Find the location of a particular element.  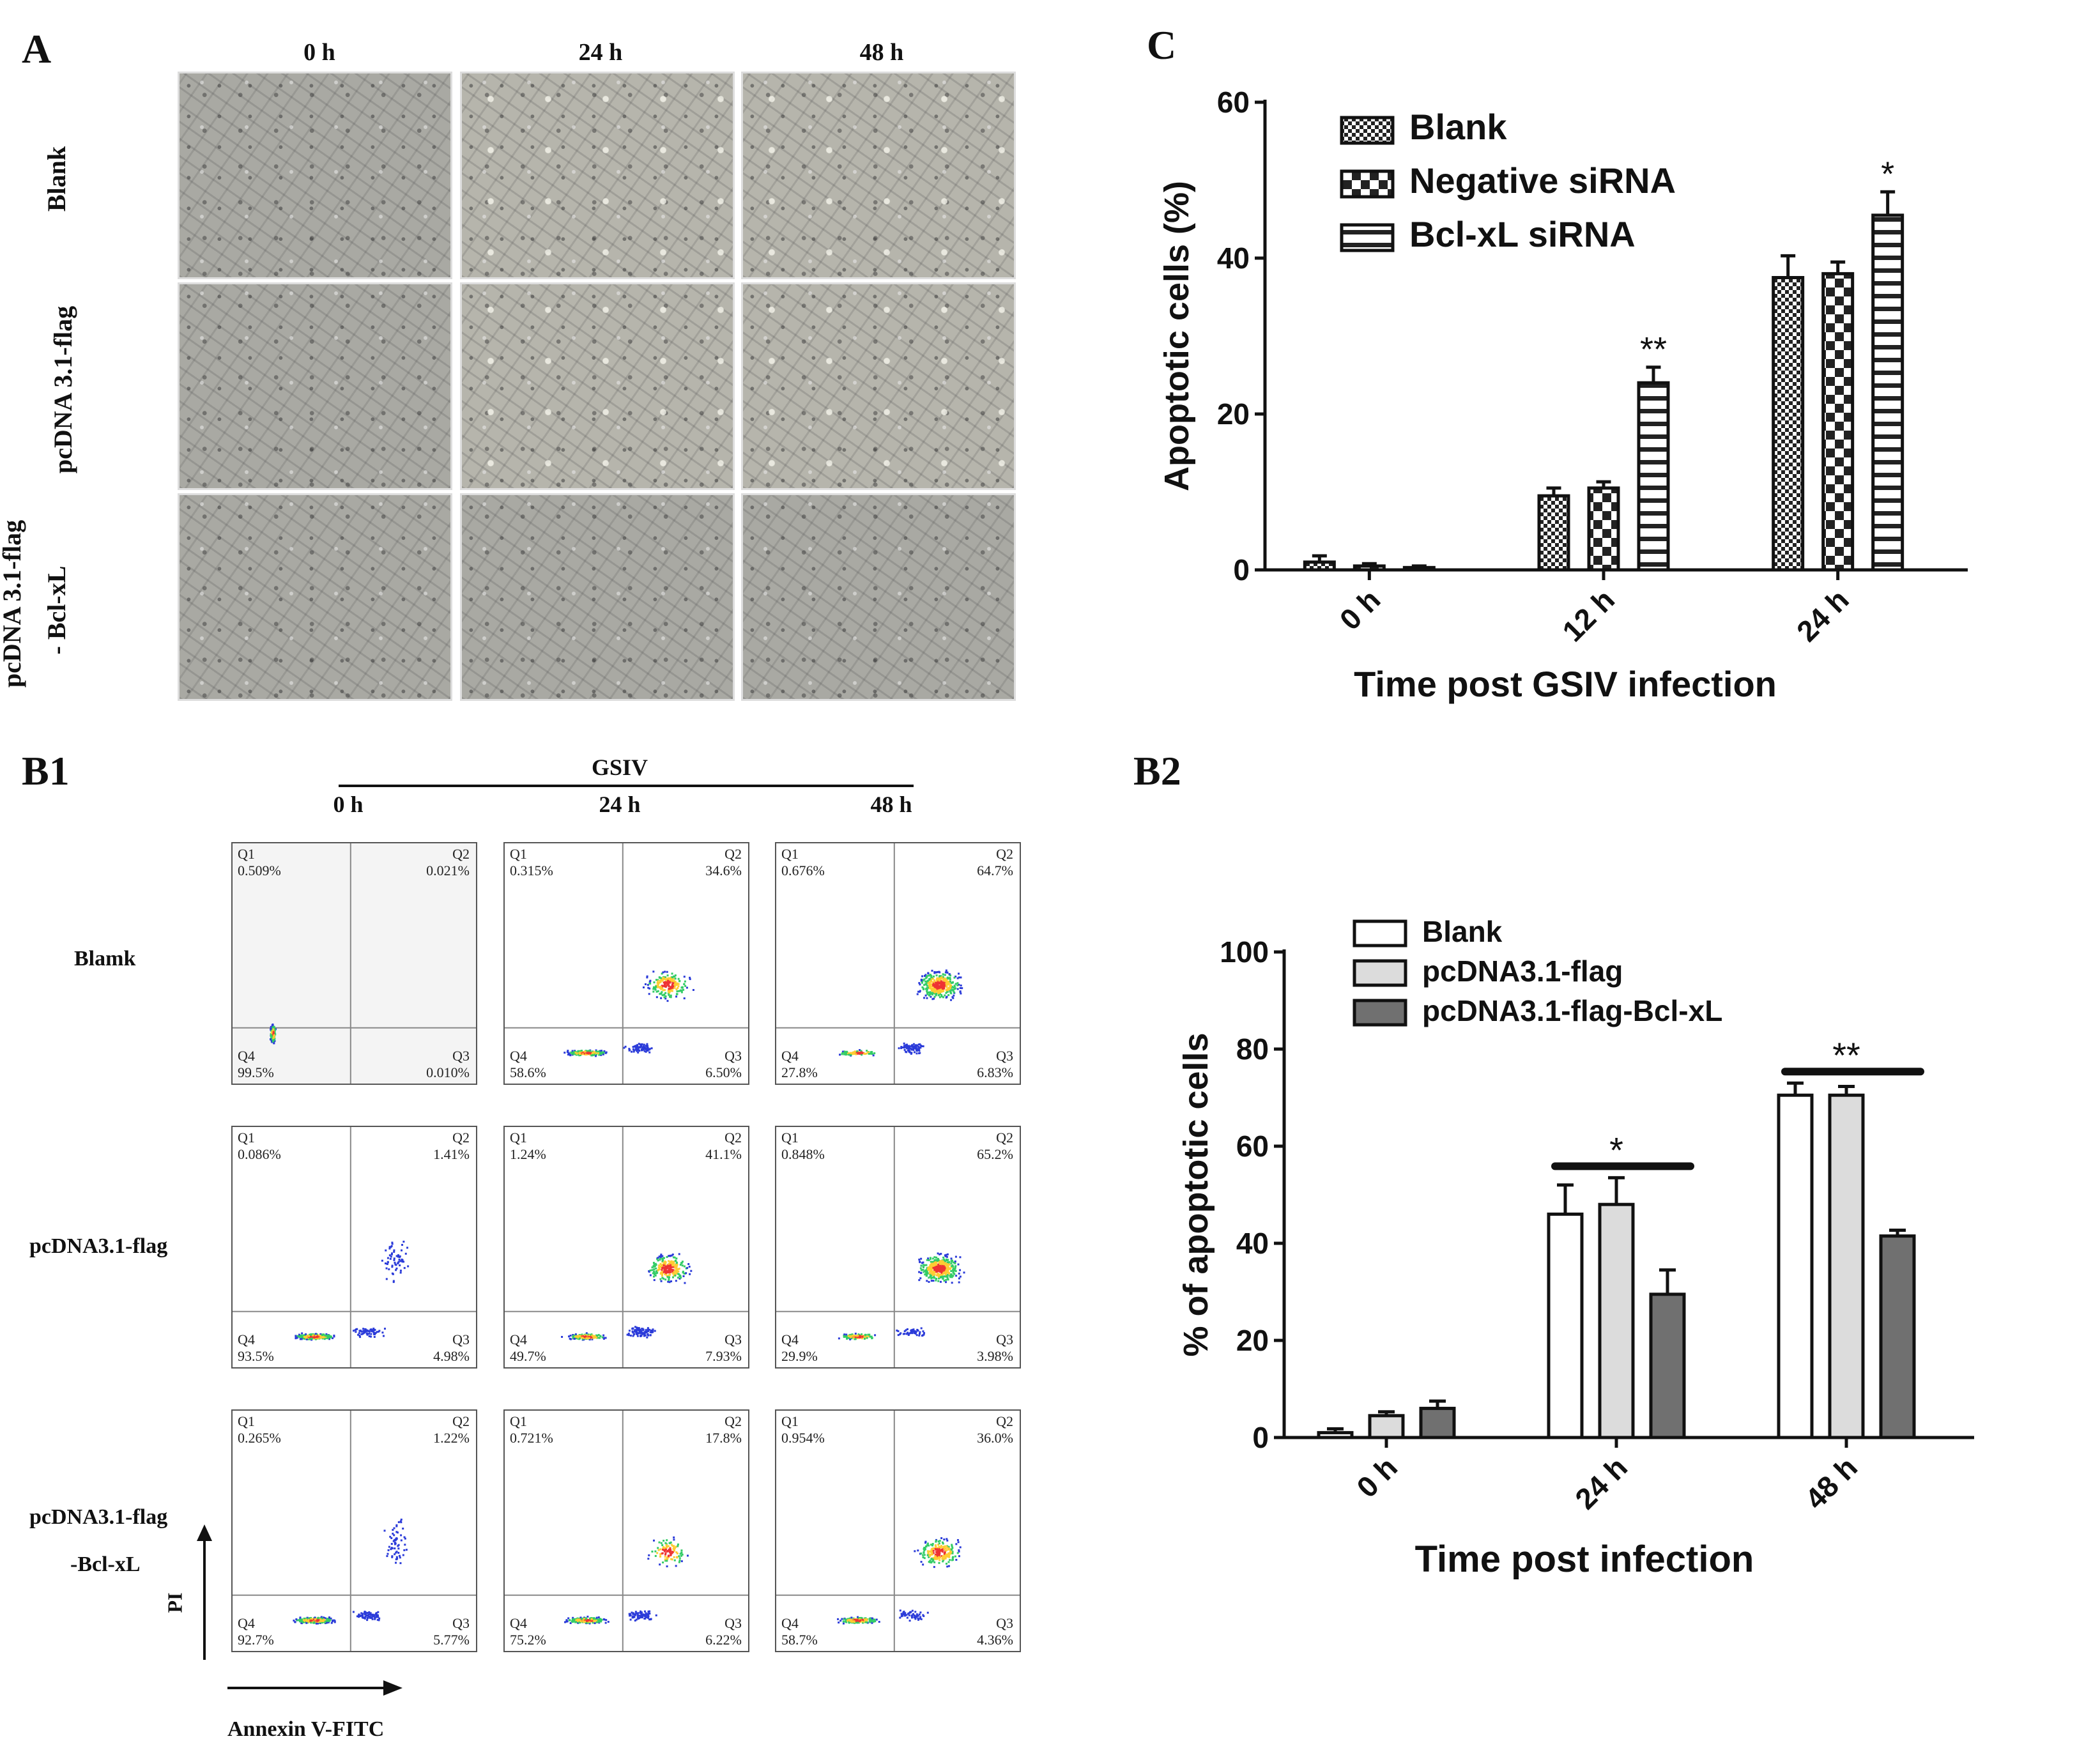

quadrant-q2-value: 65.2% is located at coordinates (995, 1154).